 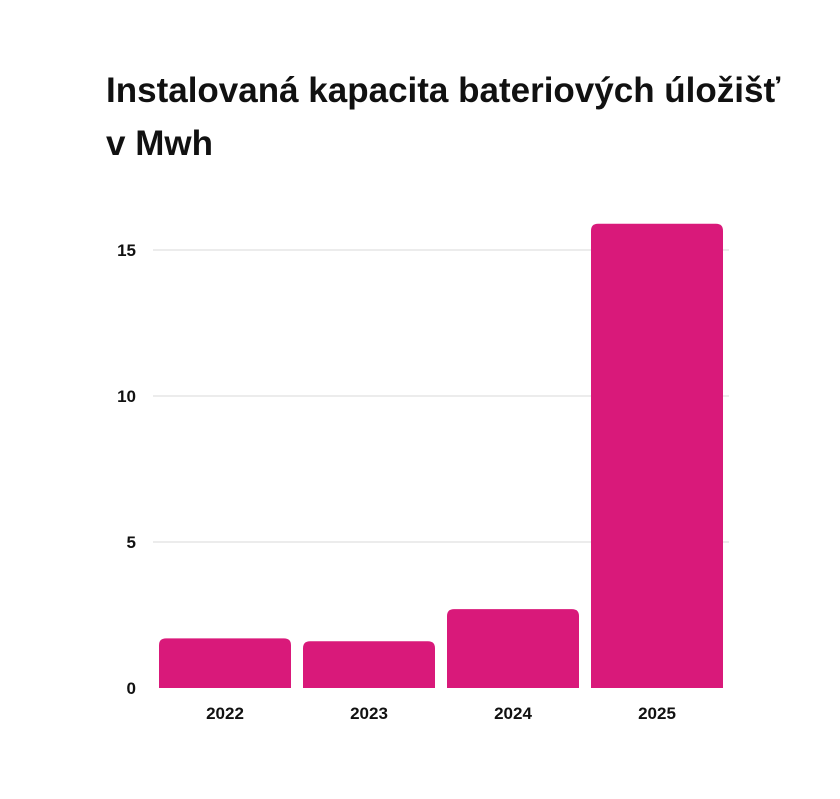 What do you see at coordinates (126, 469) in the screenshot?
I see `y-axis: 0 5 10 15` at bounding box center [126, 469].